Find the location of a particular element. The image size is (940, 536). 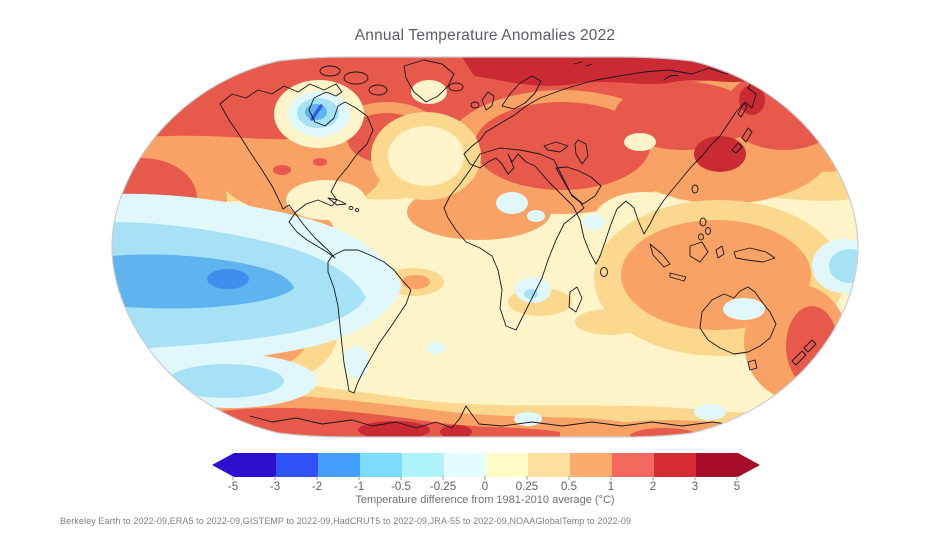

coast-antarctica is located at coordinates (533, 417).